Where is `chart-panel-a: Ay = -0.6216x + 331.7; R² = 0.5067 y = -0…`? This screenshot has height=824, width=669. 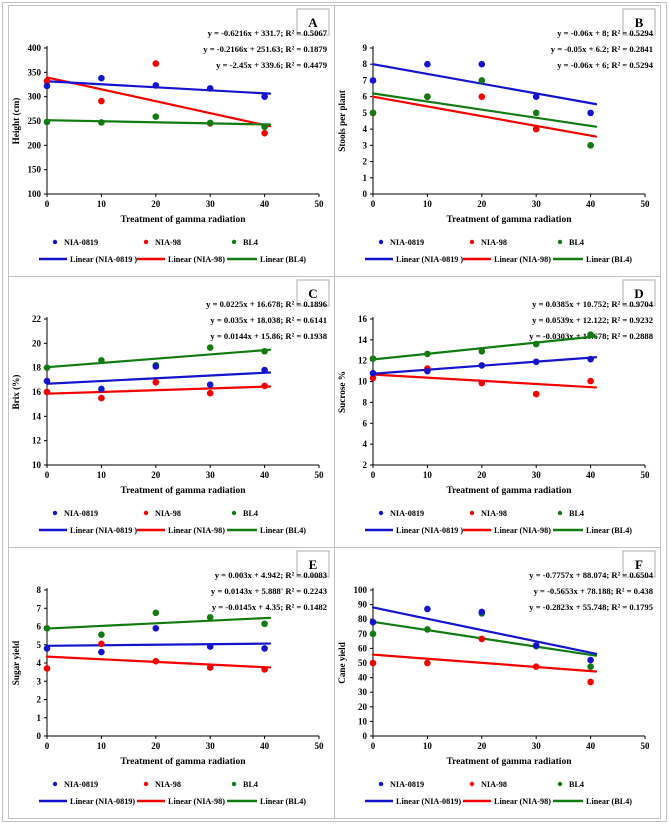 chart-panel-a: Ay = -0.6216x + 331.7; R² = 0.5067 y = -0… is located at coordinates (170, 136).